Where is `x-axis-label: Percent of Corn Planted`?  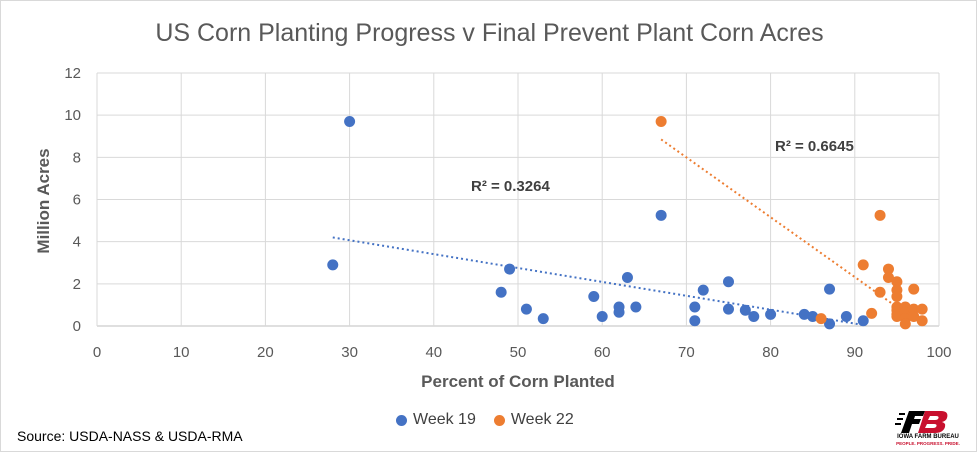 x-axis-label: Percent of Corn Planted is located at coordinates (518, 381).